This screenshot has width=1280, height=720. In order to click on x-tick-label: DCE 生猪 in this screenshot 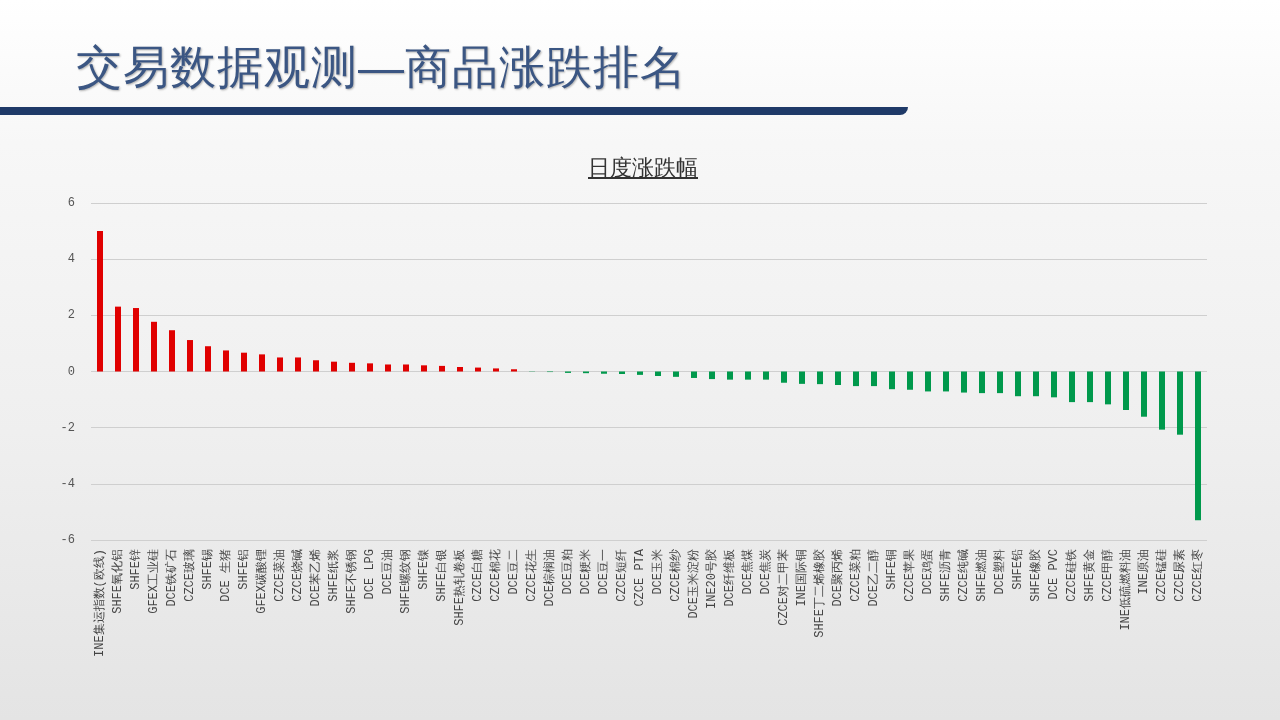, I will do `click(226, 575)`.